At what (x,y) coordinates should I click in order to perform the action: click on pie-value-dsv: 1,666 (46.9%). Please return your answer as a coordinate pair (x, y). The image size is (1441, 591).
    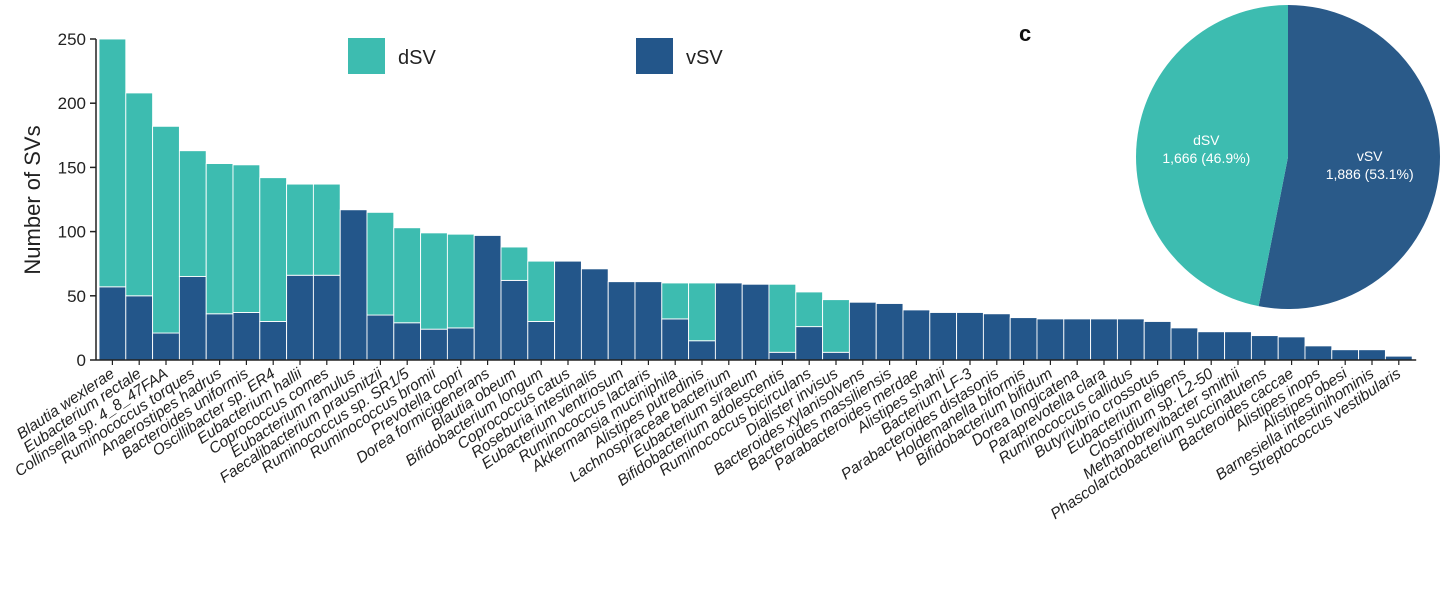
    Looking at the image, I should click on (1206, 158).